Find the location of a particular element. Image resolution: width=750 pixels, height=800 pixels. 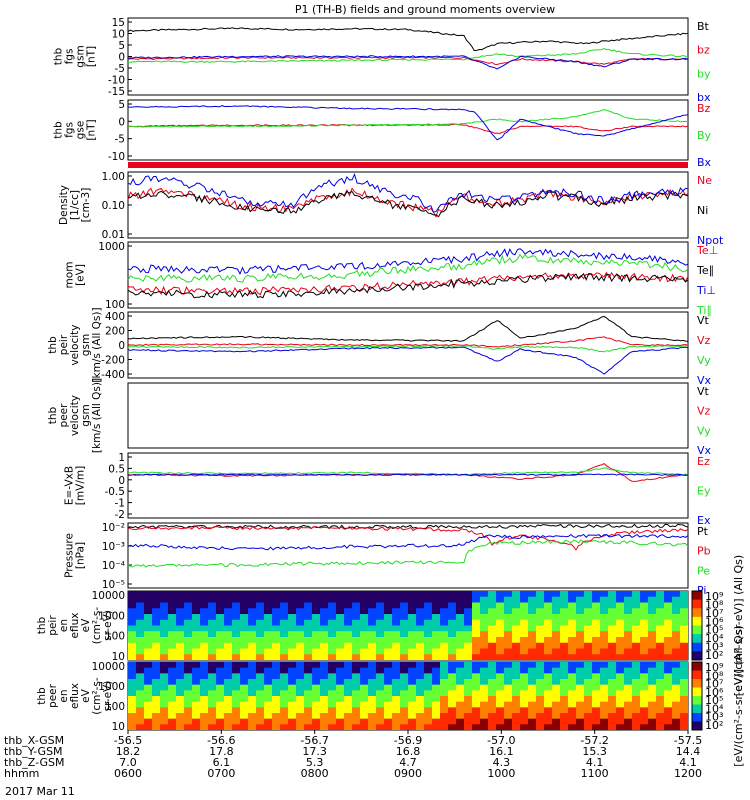

xtick-label: 4.3 is located at coordinates (502, 762).